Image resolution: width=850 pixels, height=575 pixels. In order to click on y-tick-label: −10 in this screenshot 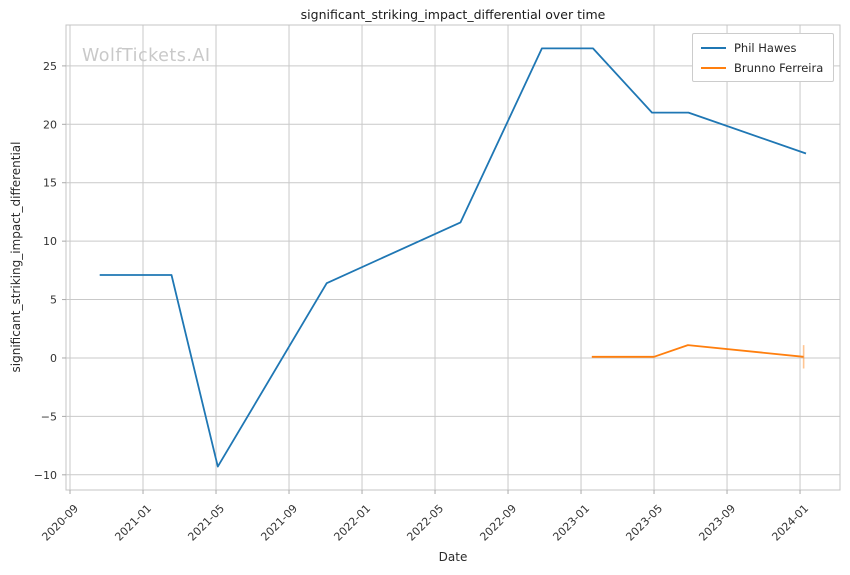, I will do `click(45, 475)`.